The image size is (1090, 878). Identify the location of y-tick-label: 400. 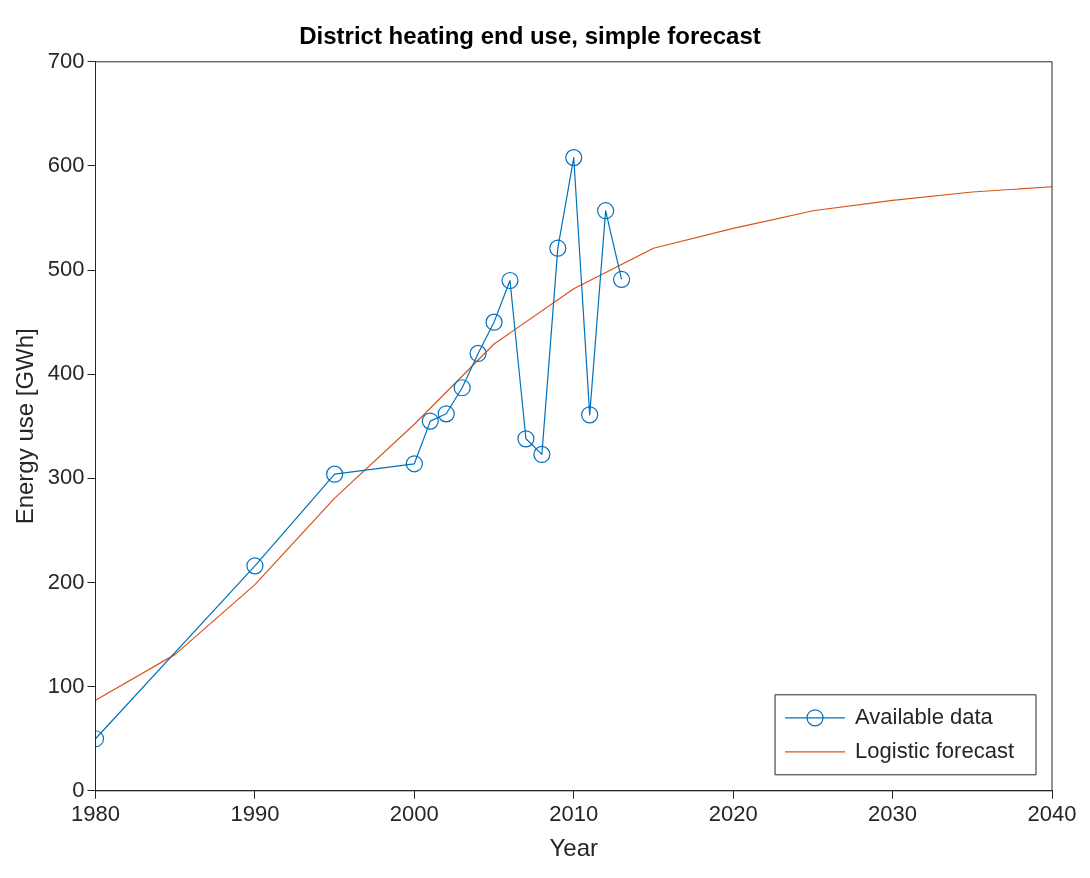
(66, 373).